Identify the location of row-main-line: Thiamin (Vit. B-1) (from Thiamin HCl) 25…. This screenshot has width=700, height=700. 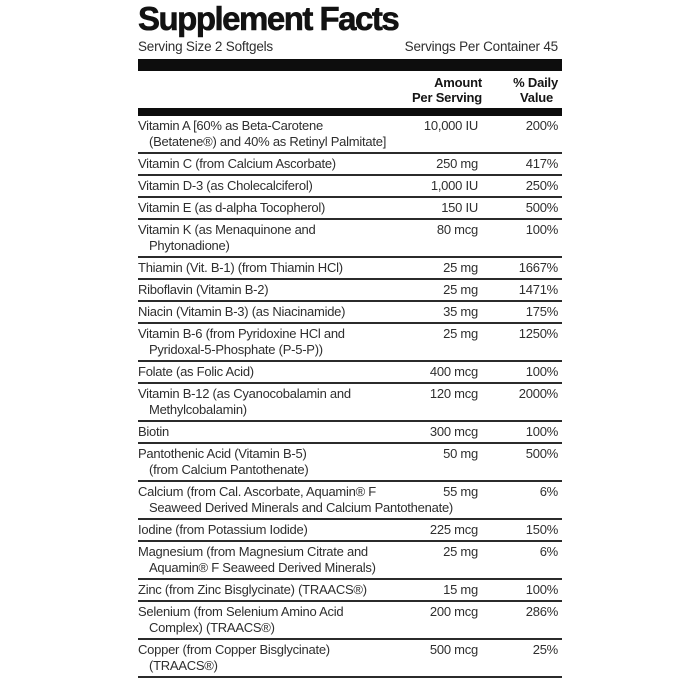
(350, 268).